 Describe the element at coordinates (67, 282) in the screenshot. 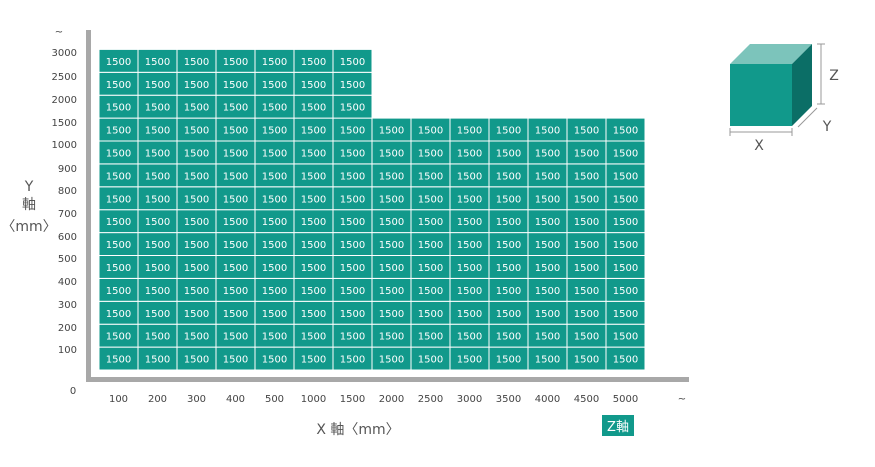

I see `y-tick-label: 400` at that location.